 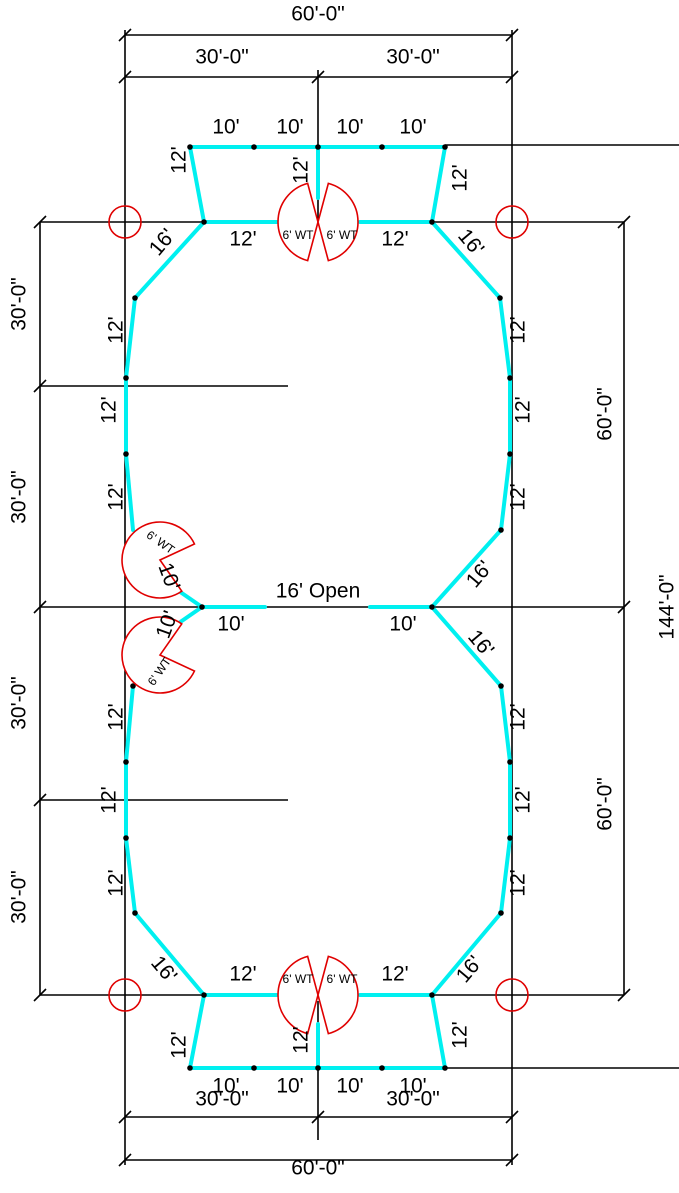 I want to click on panel-length-label-22: 10', so click(x=230, y=624).